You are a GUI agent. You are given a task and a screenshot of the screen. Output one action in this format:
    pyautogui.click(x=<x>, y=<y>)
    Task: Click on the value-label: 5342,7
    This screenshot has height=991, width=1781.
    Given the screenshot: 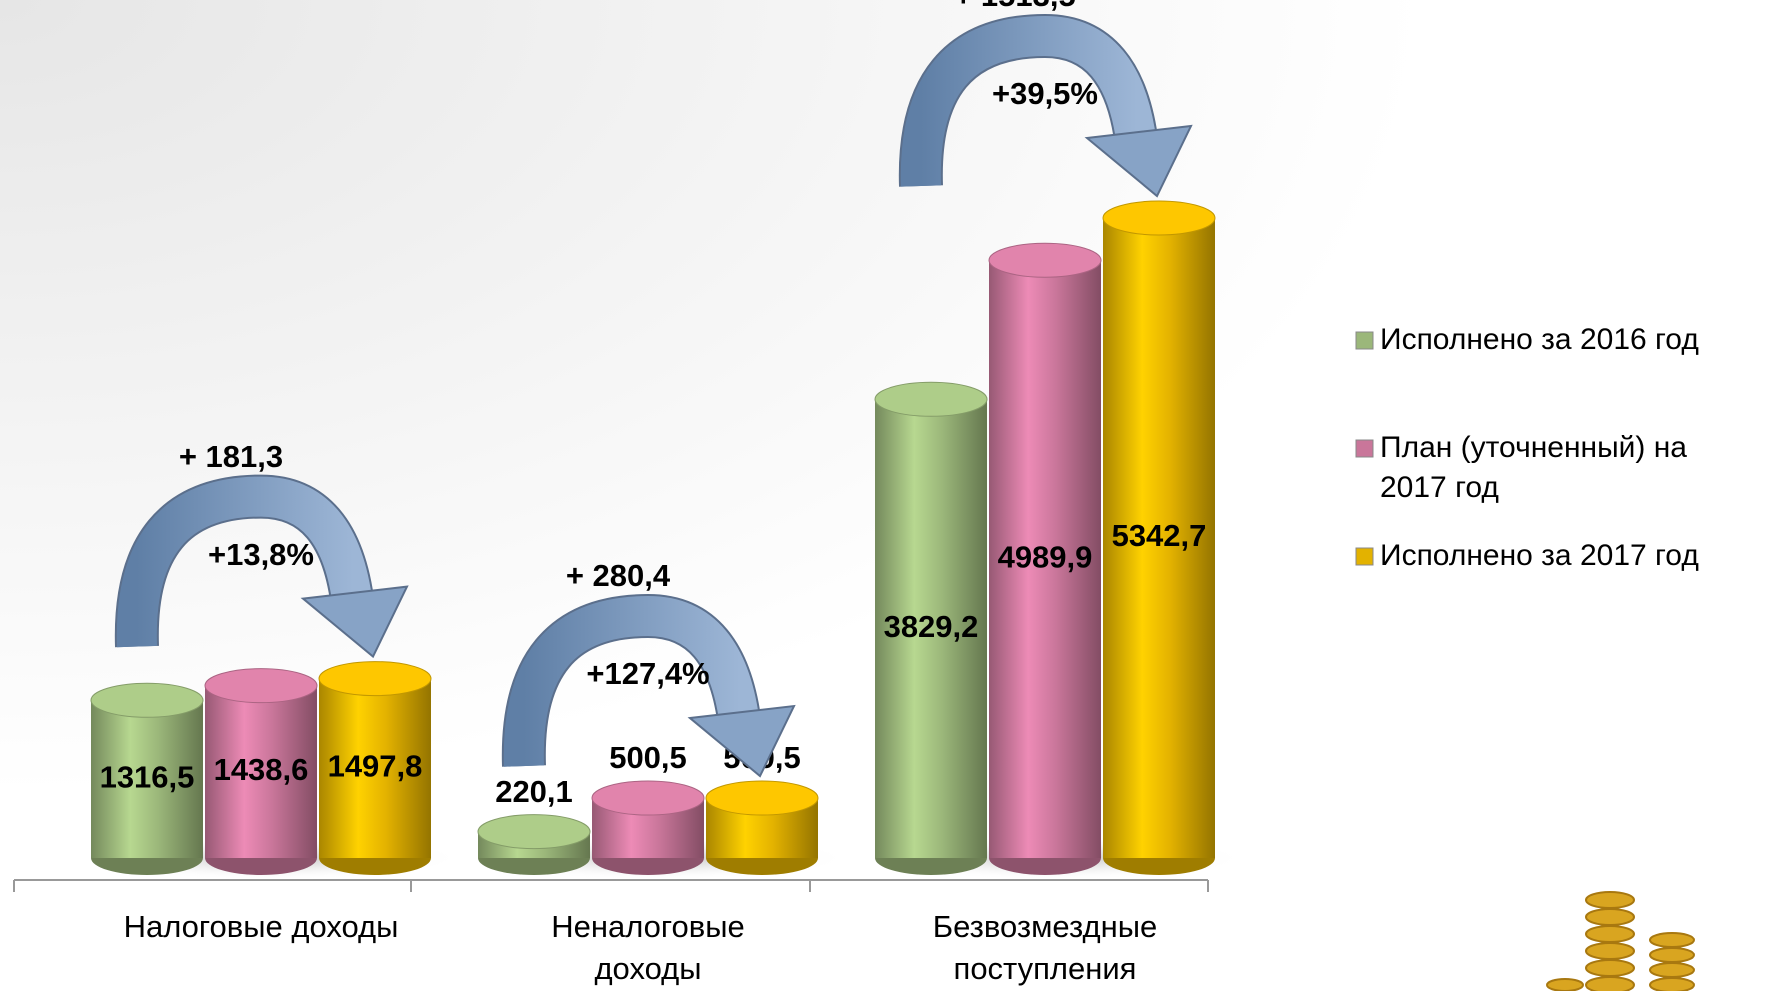 What is the action you would take?
    pyautogui.click(x=1159, y=535)
    